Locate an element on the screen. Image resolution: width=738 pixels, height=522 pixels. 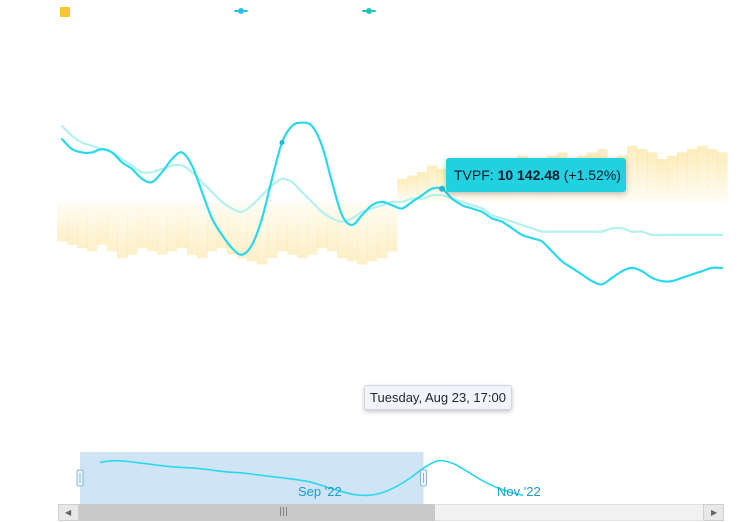
arrow-left-icon: ◀ is located at coordinates (68, 512).